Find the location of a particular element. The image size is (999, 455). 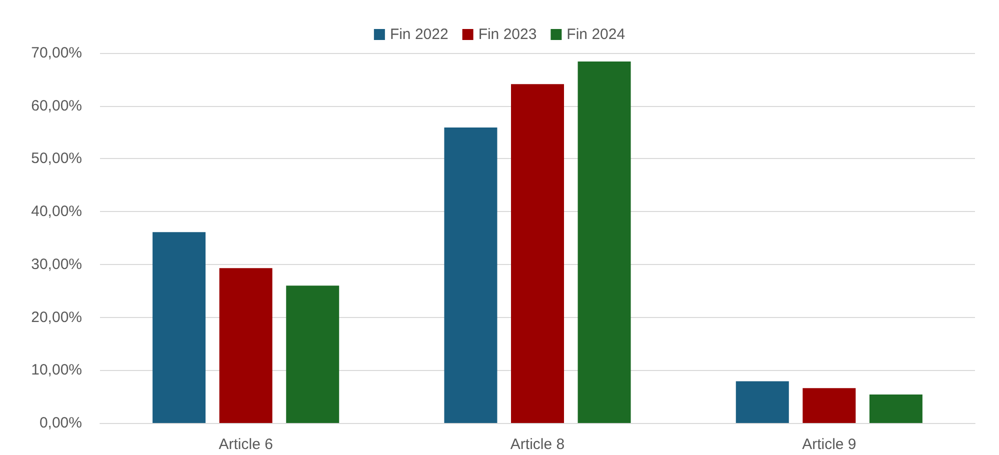

y-tick-label: 30,00% is located at coordinates (56, 264).